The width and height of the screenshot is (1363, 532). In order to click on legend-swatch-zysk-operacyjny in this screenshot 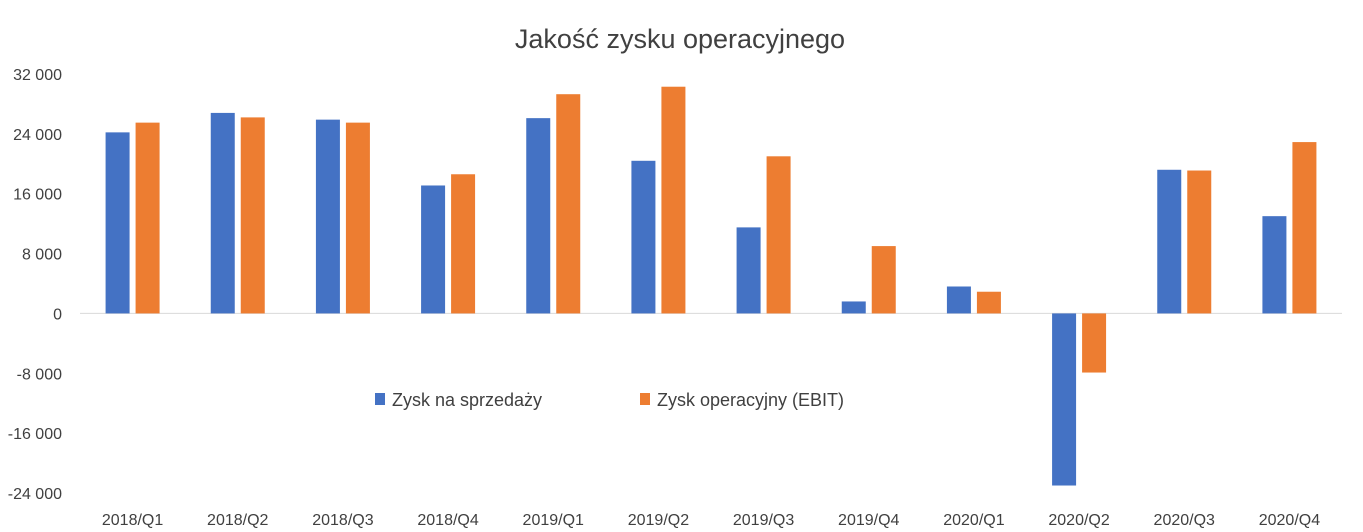, I will do `click(645, 399)`.